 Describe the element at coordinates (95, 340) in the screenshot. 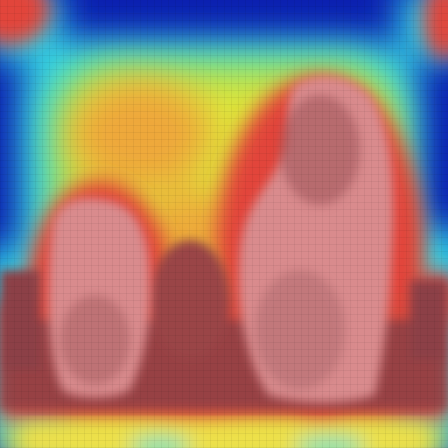

I see `shade-left-bottom` at that location.